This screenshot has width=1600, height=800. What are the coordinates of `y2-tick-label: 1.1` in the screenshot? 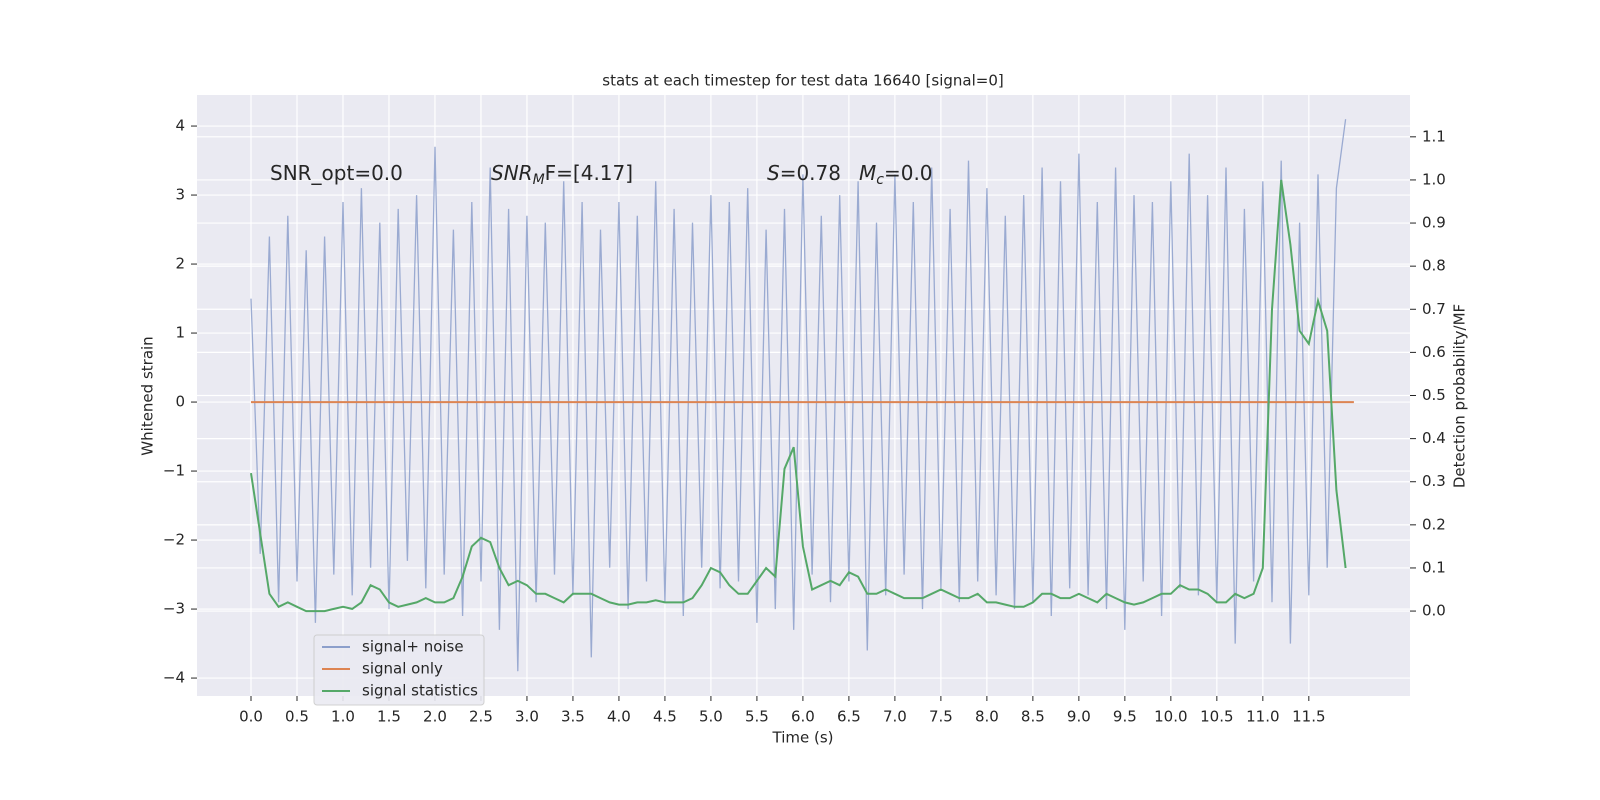 It's located at (1434, 136).